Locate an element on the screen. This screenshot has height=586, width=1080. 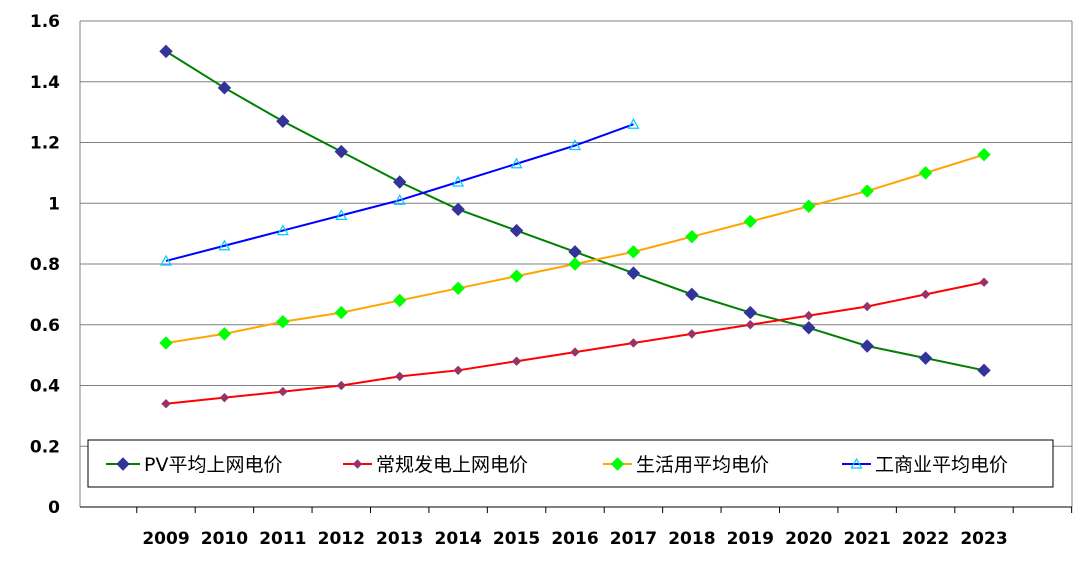
x-tick-label: 2019 is located at coordinates (750, 539).